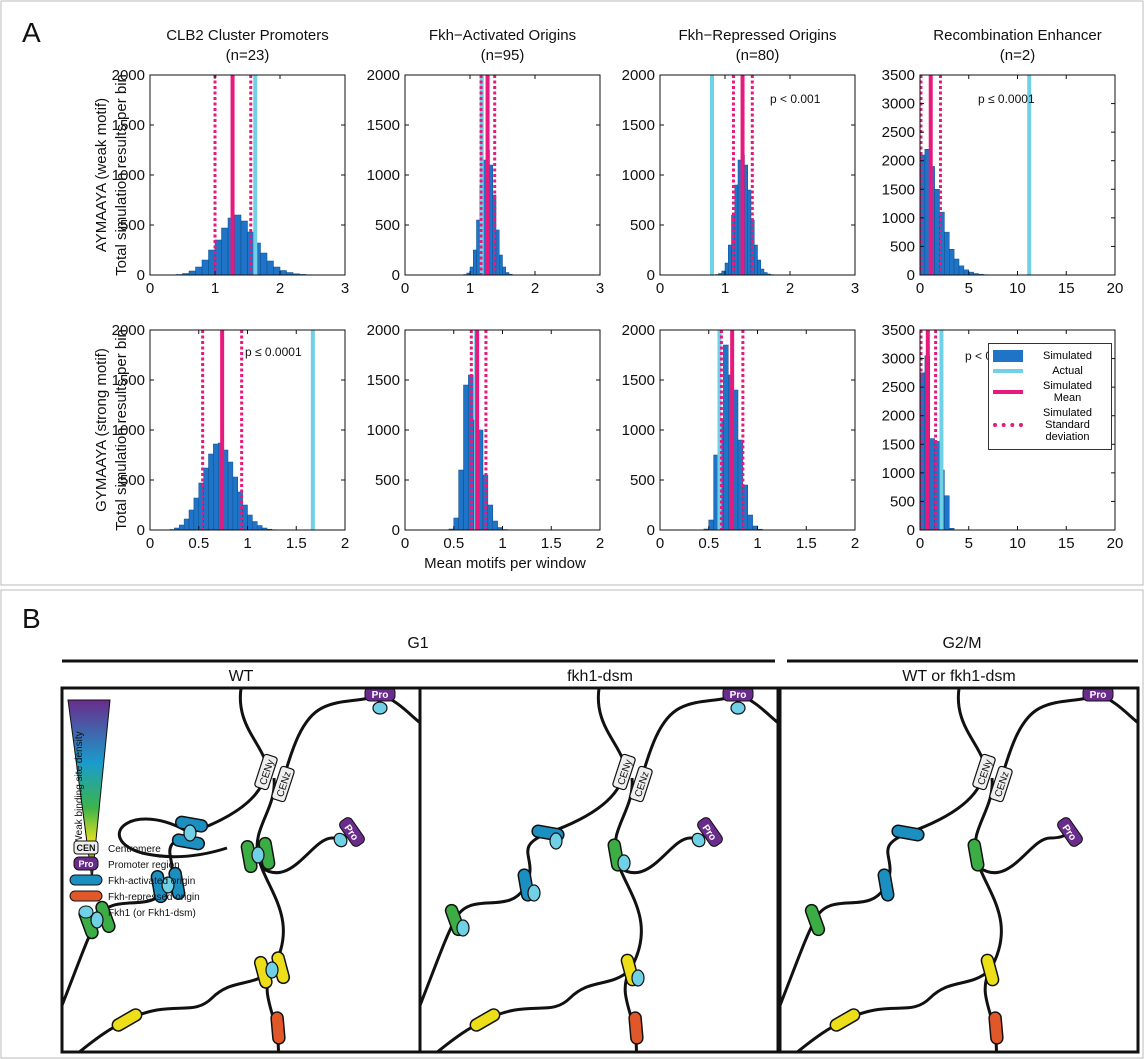 The height and width of the screenshot is (1059, 1144). What do you see at coordinates (248, 55) in the screenshot?
I see `chart-subtitle: (n=23)` at bounding box center [248, 55].